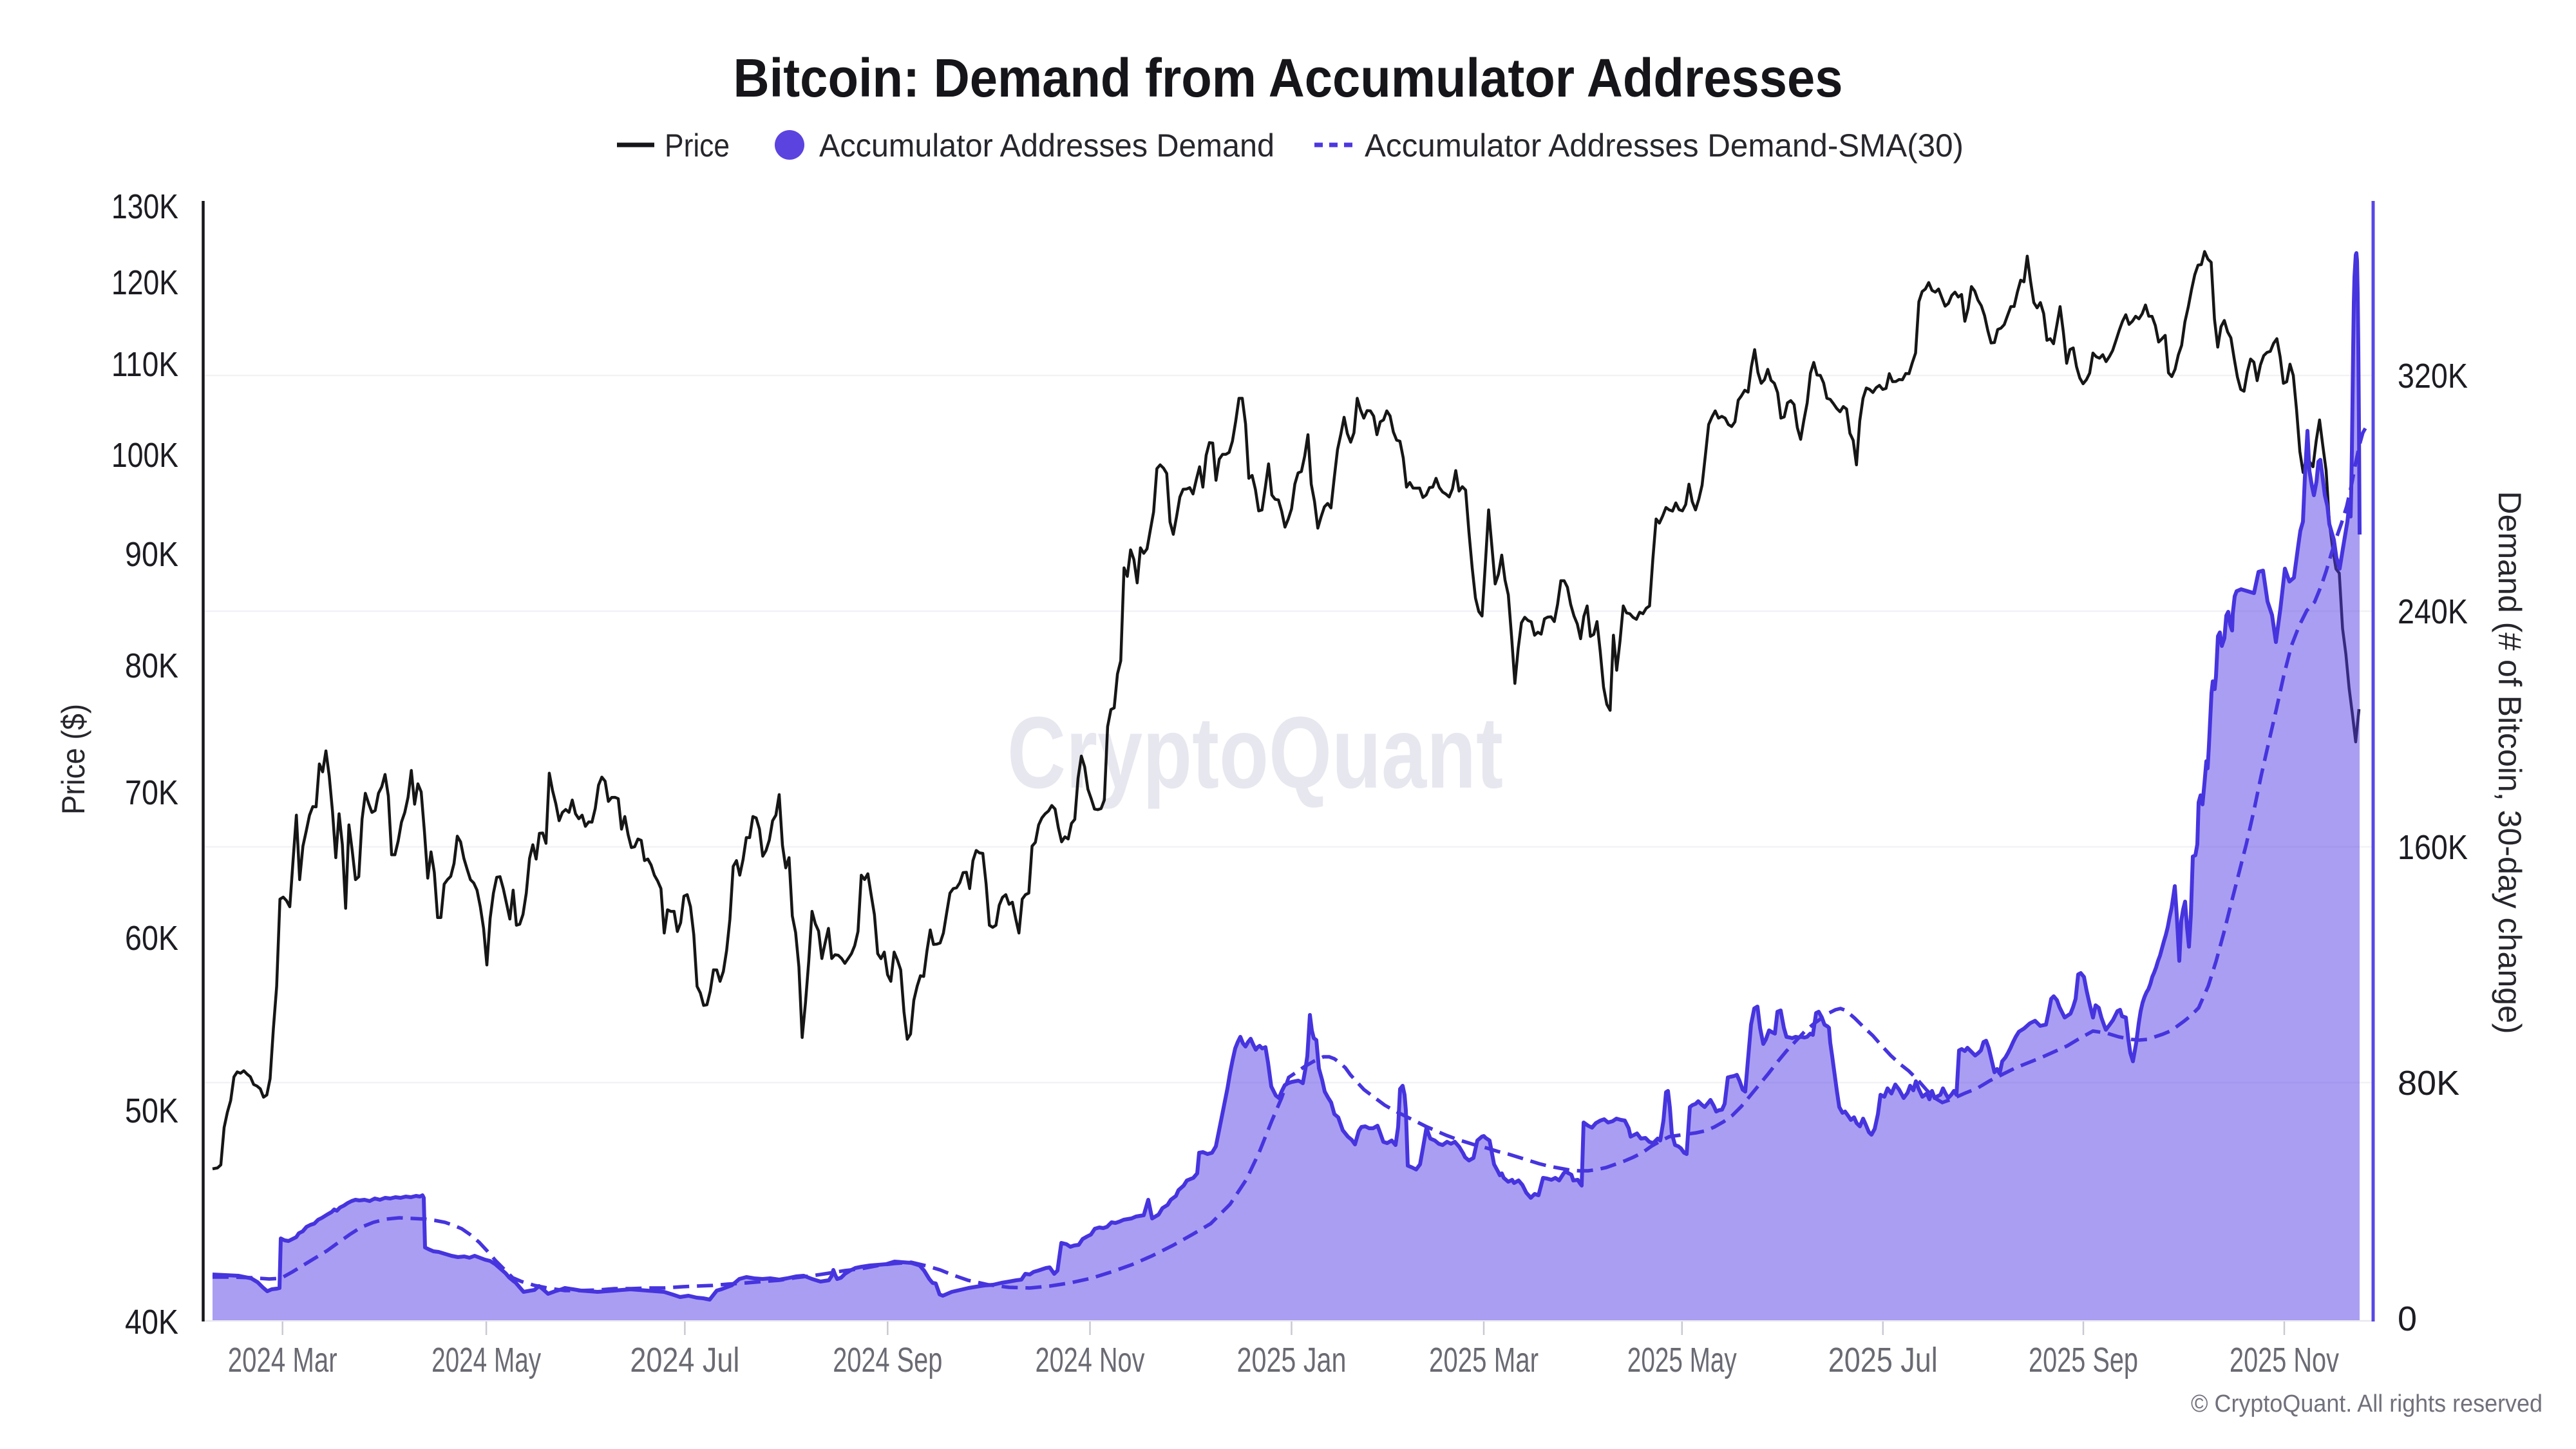 The image size is (2576, 1449). I want to click on svg-text: 70K, so click(151, 792).